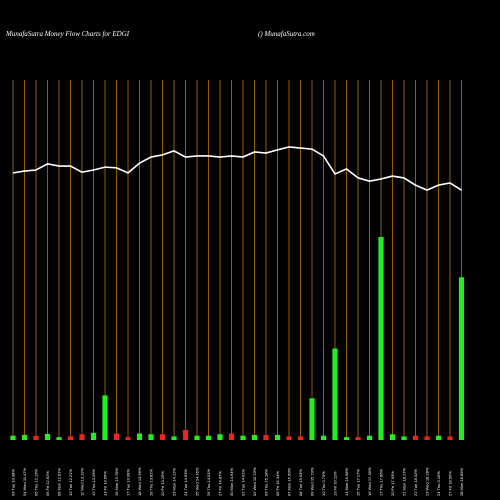  I want to click on x-tick-label: 26 Thu 14.51%, so click(208, 482).